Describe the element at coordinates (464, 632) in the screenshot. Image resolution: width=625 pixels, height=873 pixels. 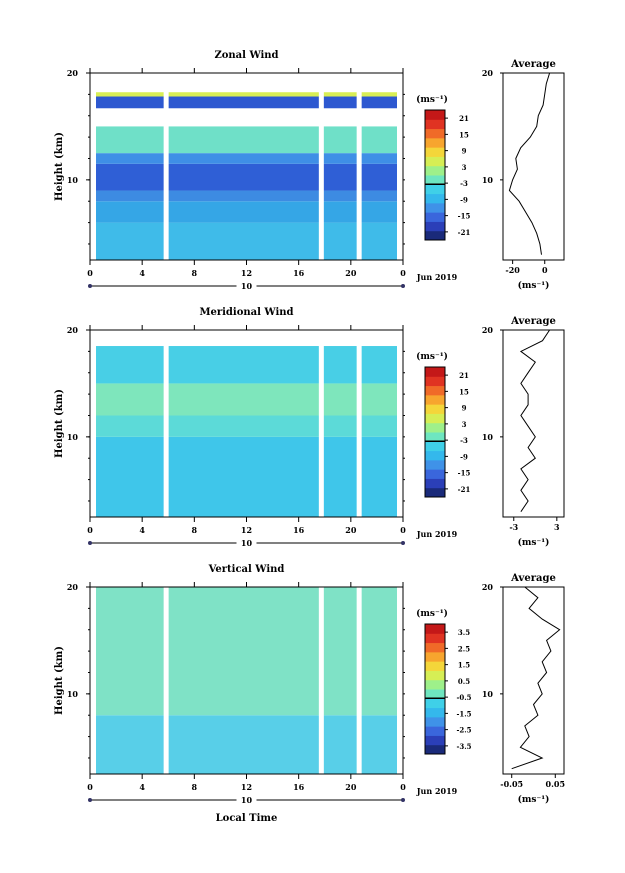
I see `colorbar-tick-label: 3.5` at that location.